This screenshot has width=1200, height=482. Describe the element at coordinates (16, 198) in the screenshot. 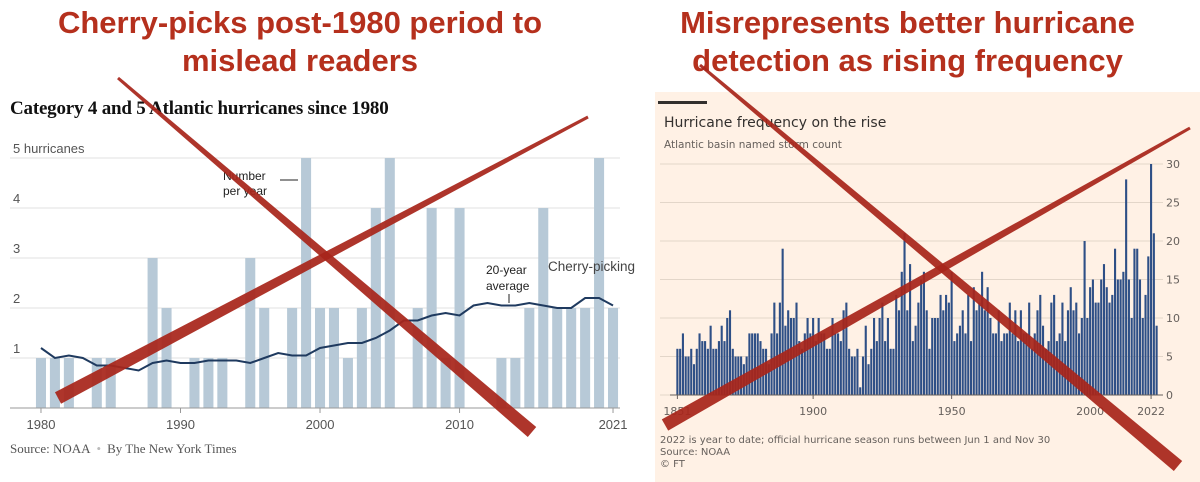

I see `nyt-y-tick-label: 4` at that location.